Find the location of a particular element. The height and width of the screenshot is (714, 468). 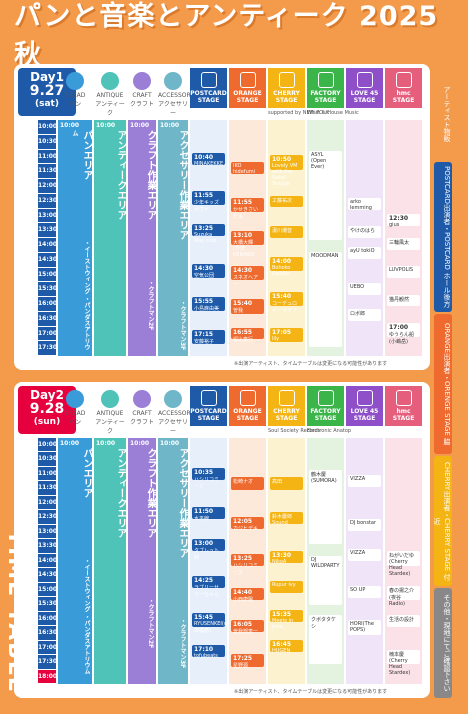

performance-name: やけのはら is located at coordinates (363, 231).